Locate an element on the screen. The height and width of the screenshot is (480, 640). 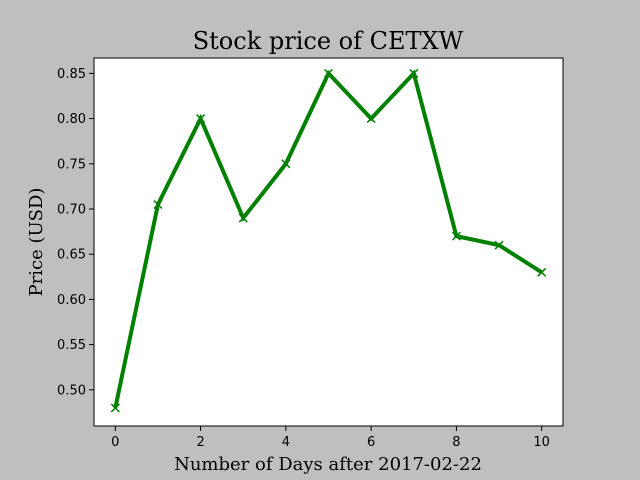
y-axis-label: Price (USD) is located at coordinates (36, 242).